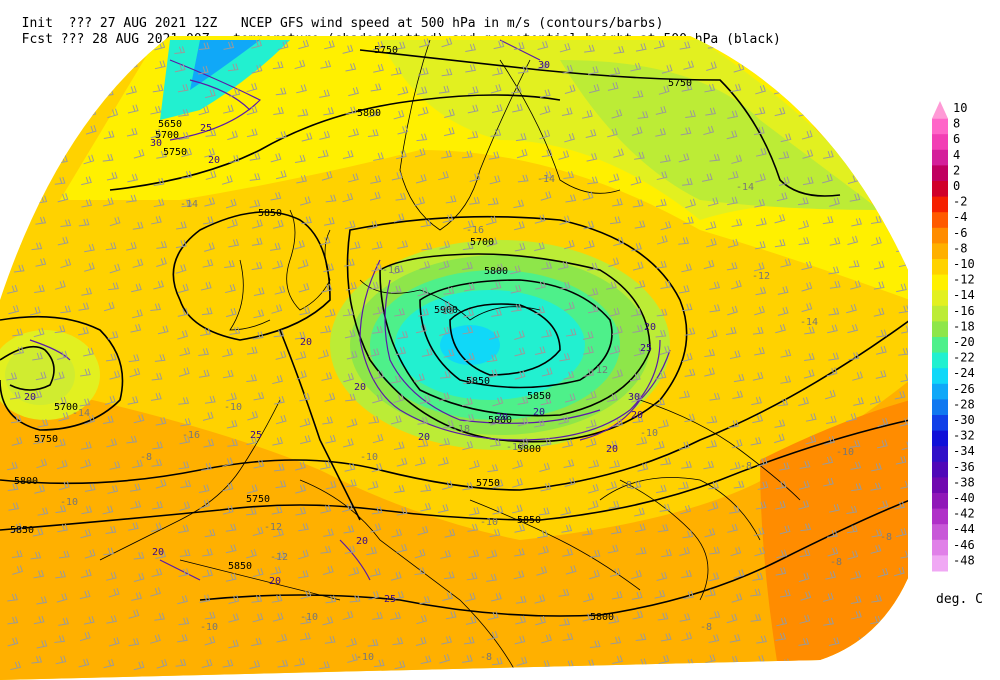  I want to click on colorbar-label: -36, so click(964, 467).